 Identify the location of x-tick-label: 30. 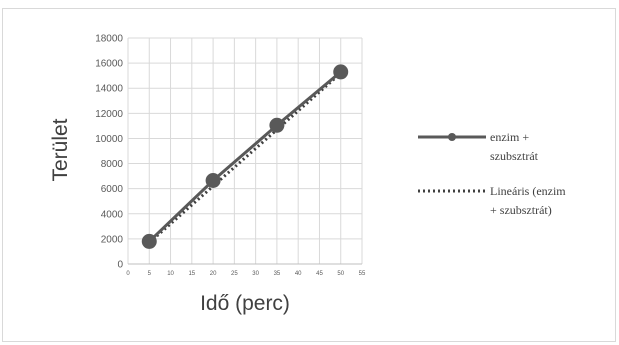
(255, 274).